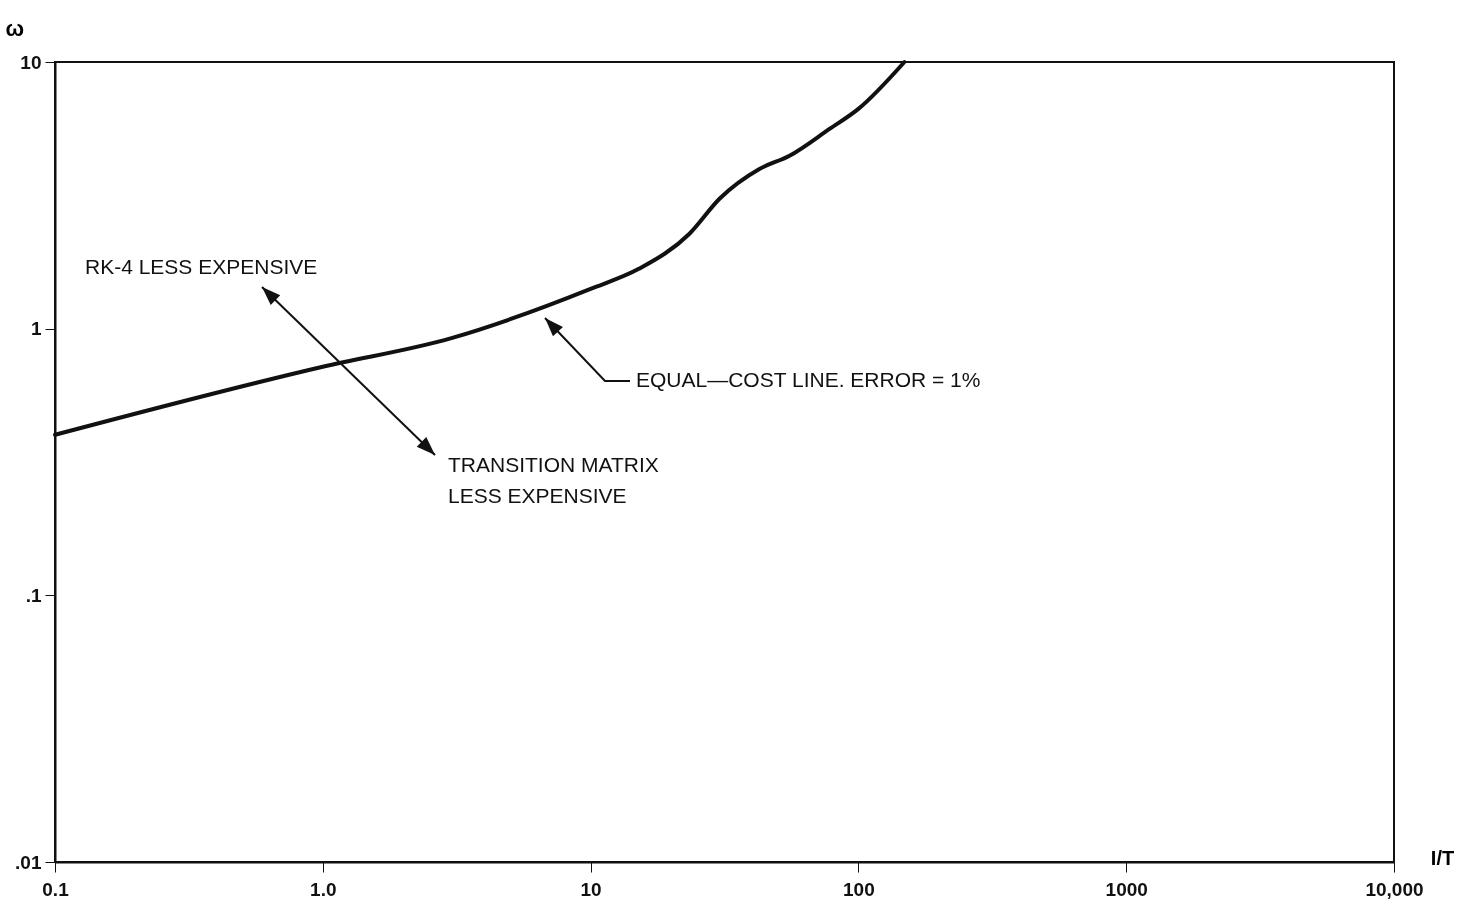 Image resolution: width=1474 pixels, height=915 pixels. Describe the element at coordinates (33, 595) in the screenshot. I see `y-tick-label: .1` at that location.